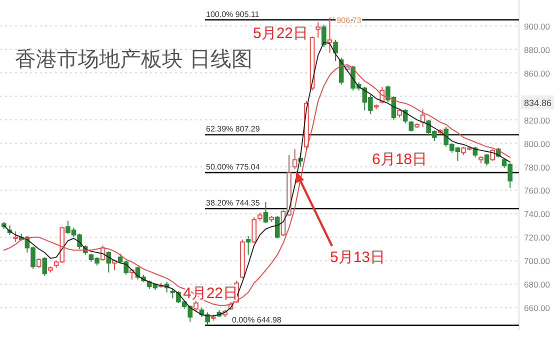 Image resolution: width=554 pixels, height=338 pixels. I want to click on ref-line-label: 0.00% 644.98, so click(257, 319).